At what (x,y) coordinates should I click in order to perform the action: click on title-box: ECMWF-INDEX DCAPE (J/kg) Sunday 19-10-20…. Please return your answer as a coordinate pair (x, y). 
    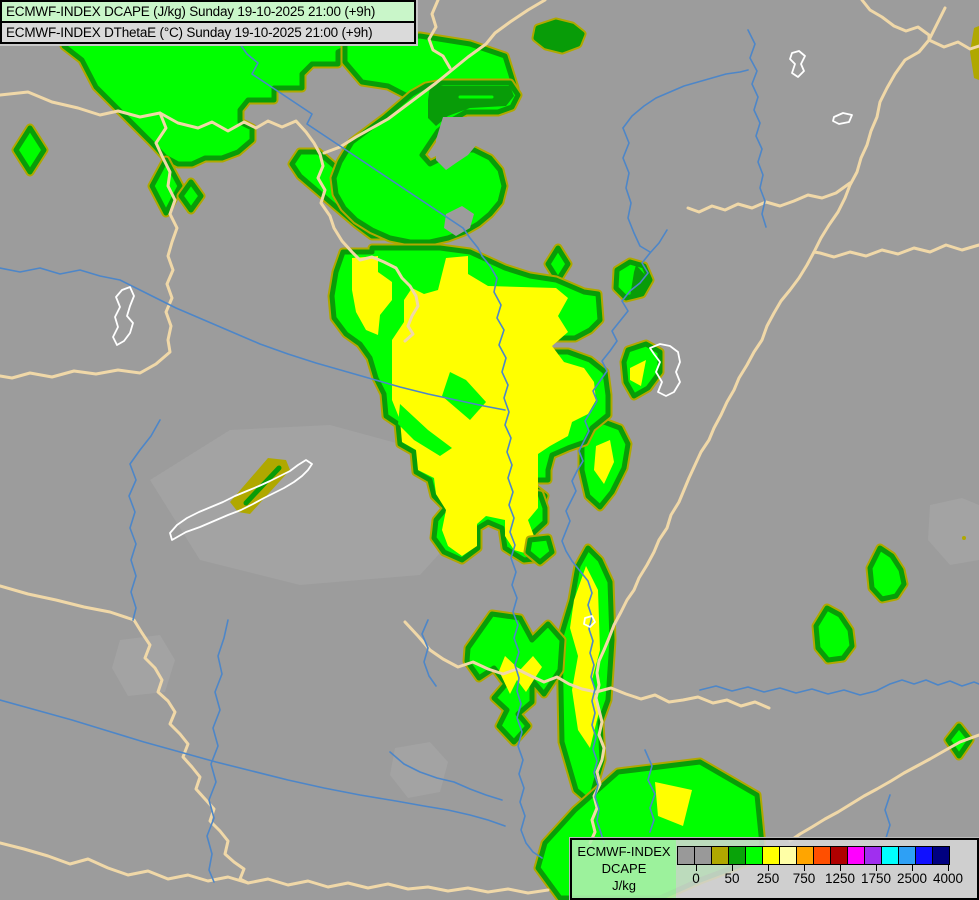
    Looking at the image, I should click on (208, 22).